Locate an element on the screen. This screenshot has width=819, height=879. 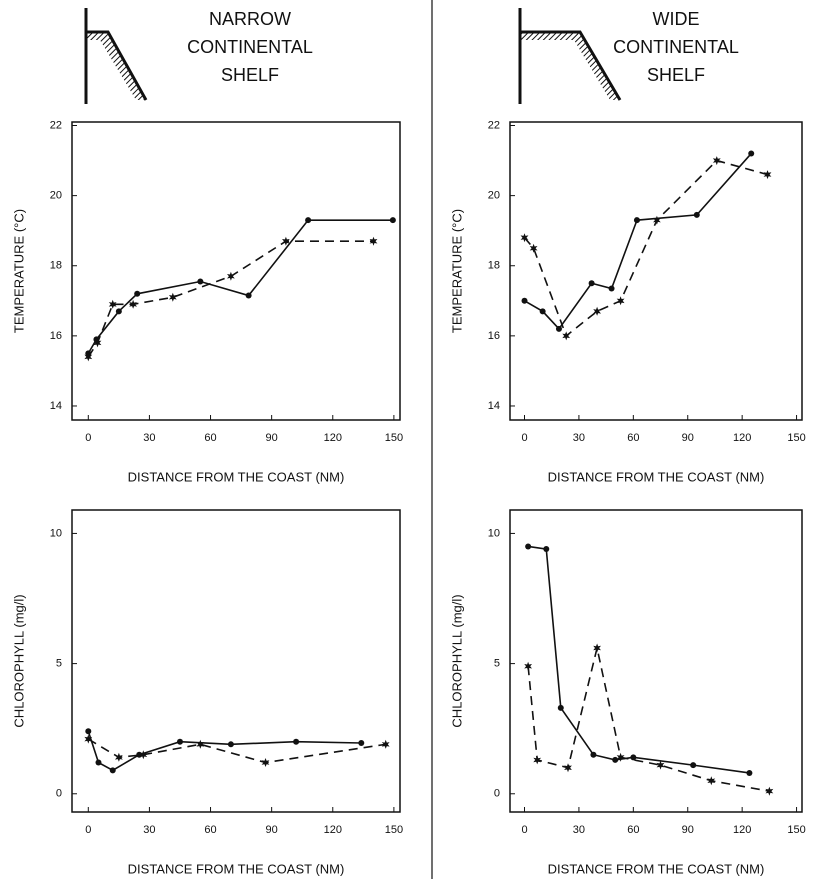
header-line: NARROW is located at coordinates (250, 19).